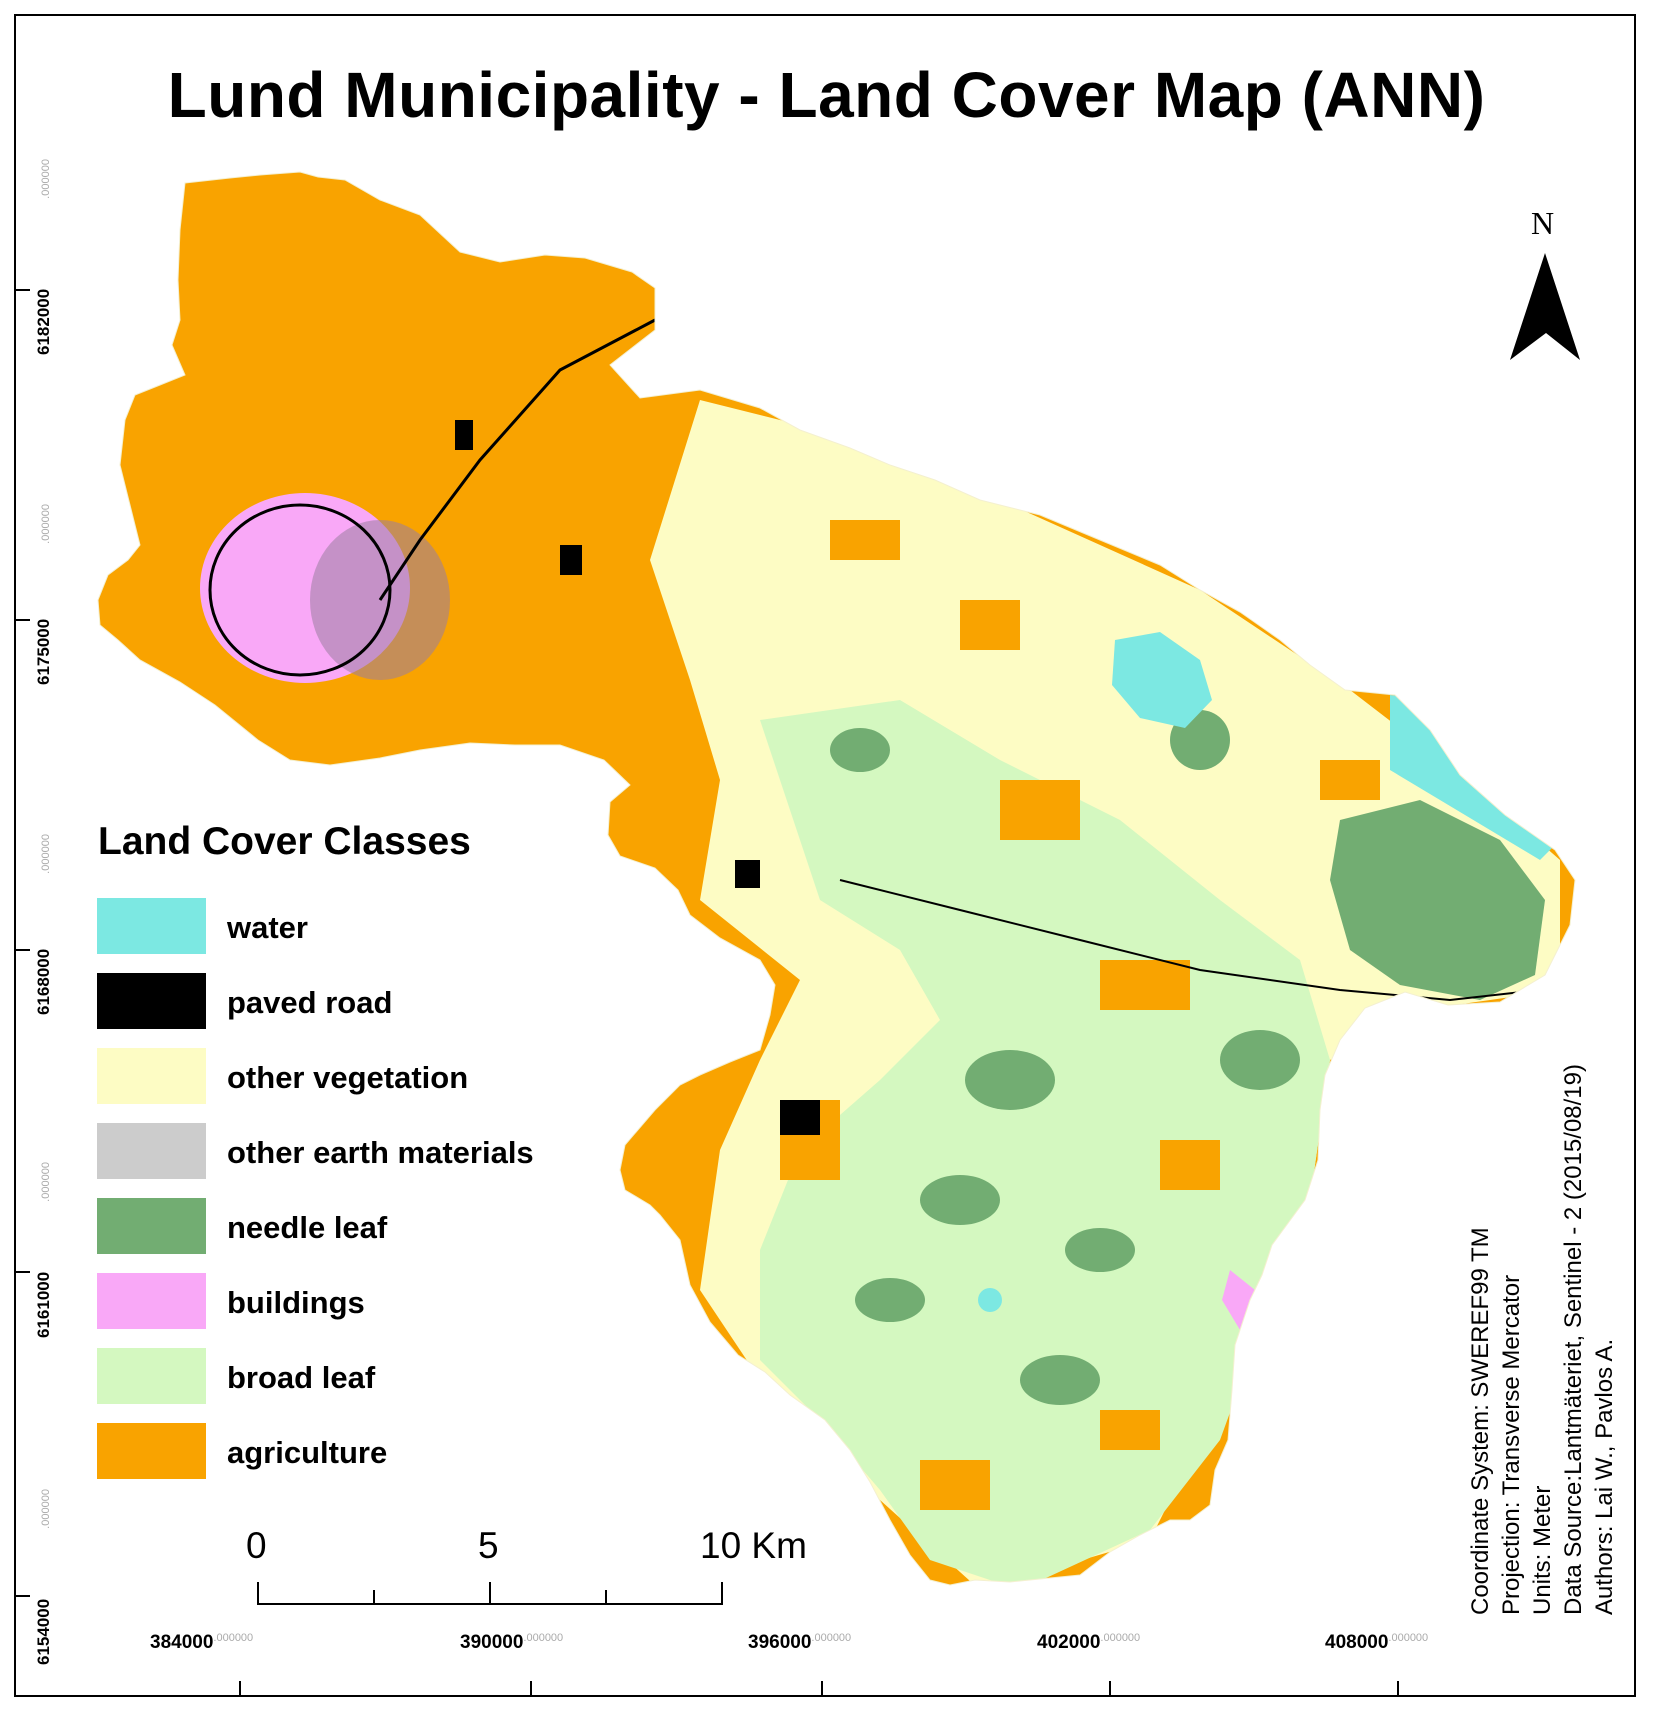 This screenshot has width=1653, height=1709. Describe the element at coordinates (284, 841) in the screenshot. I see `legend-title: Land Cover Classes` at that location.